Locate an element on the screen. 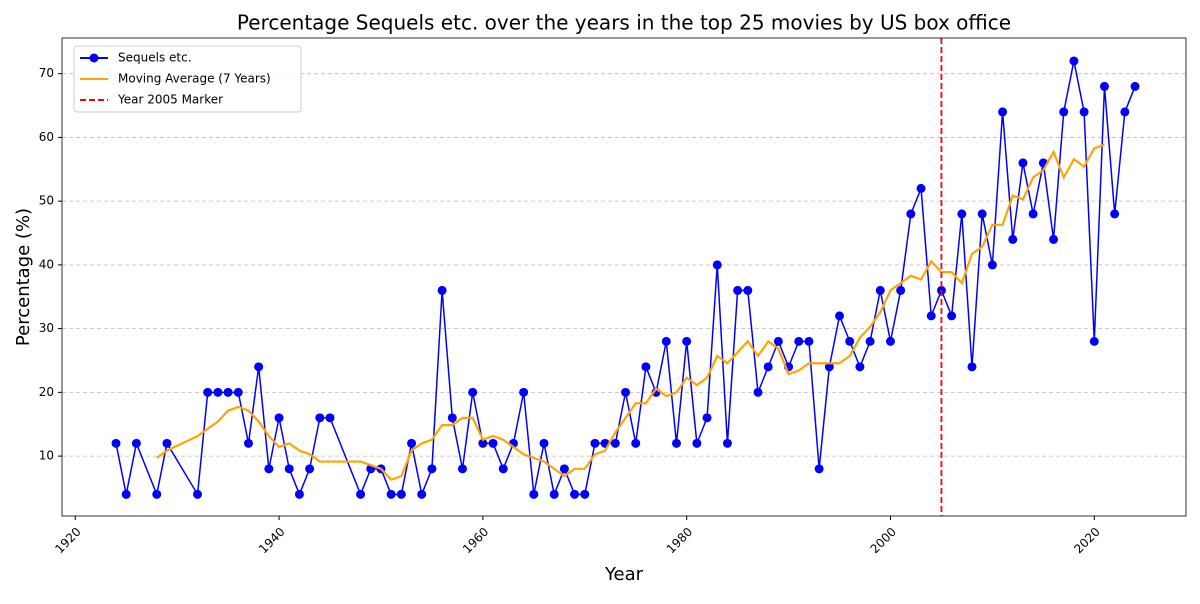 This screenshot has height=604, width=1200. x-axis-label: Year is located at coordinates (624, 574).